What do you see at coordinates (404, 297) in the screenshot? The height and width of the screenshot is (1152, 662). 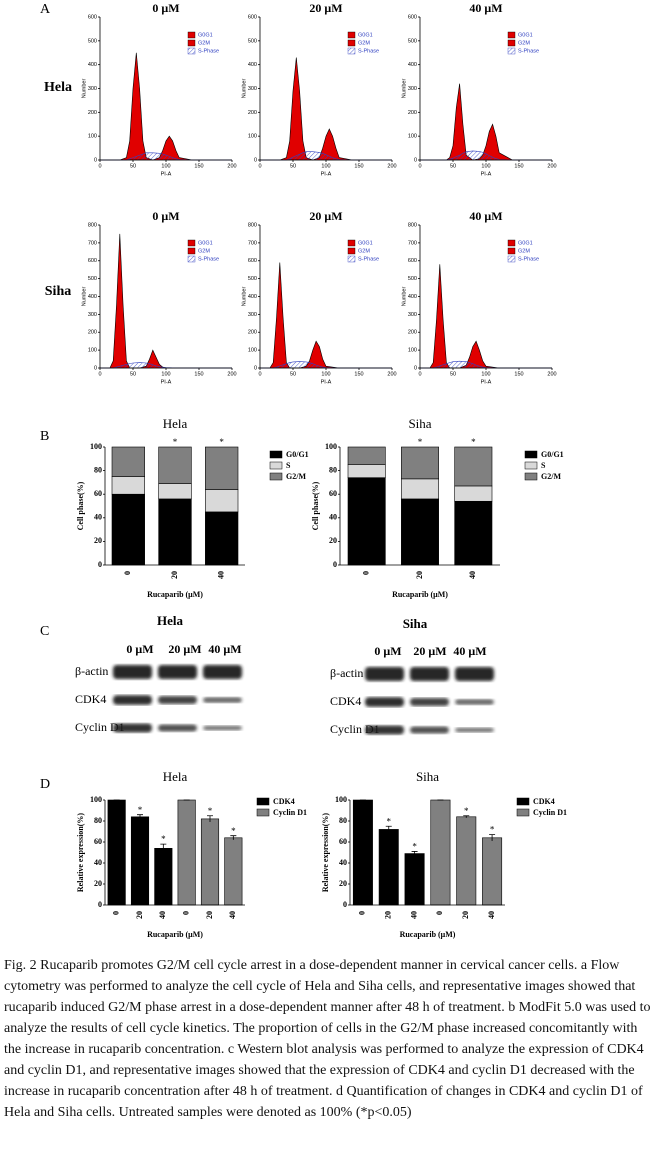 I see `y-axis-label: Number` at bounding box center [404, 297].